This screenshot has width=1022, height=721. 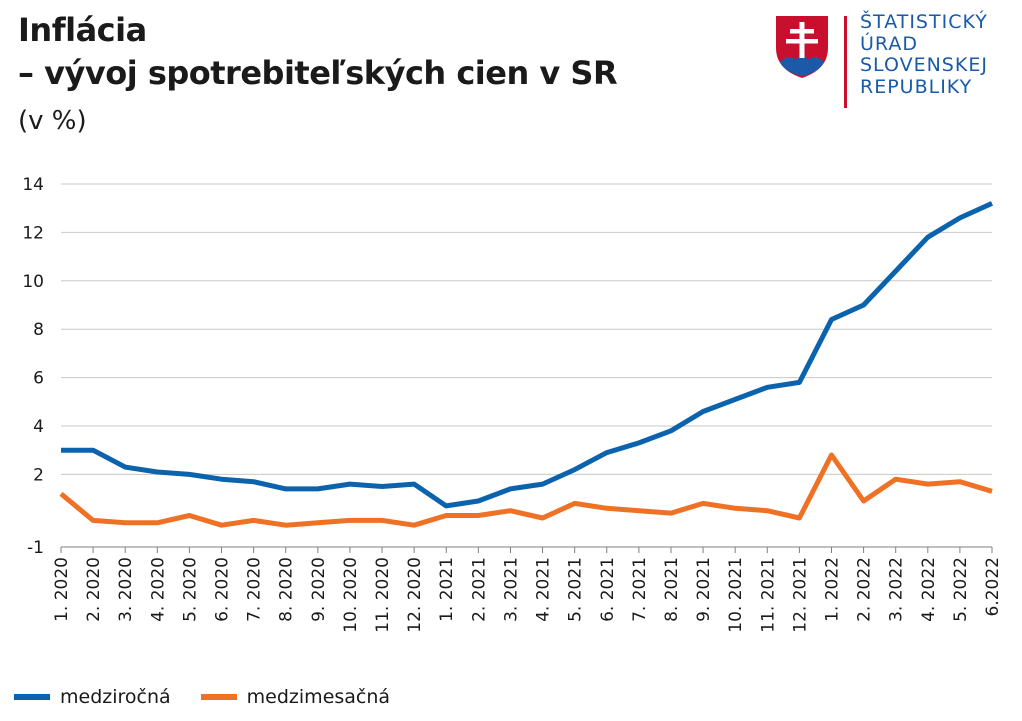 I want to click on legend-item-yoy: medziročná, so click(x=92, y=697).